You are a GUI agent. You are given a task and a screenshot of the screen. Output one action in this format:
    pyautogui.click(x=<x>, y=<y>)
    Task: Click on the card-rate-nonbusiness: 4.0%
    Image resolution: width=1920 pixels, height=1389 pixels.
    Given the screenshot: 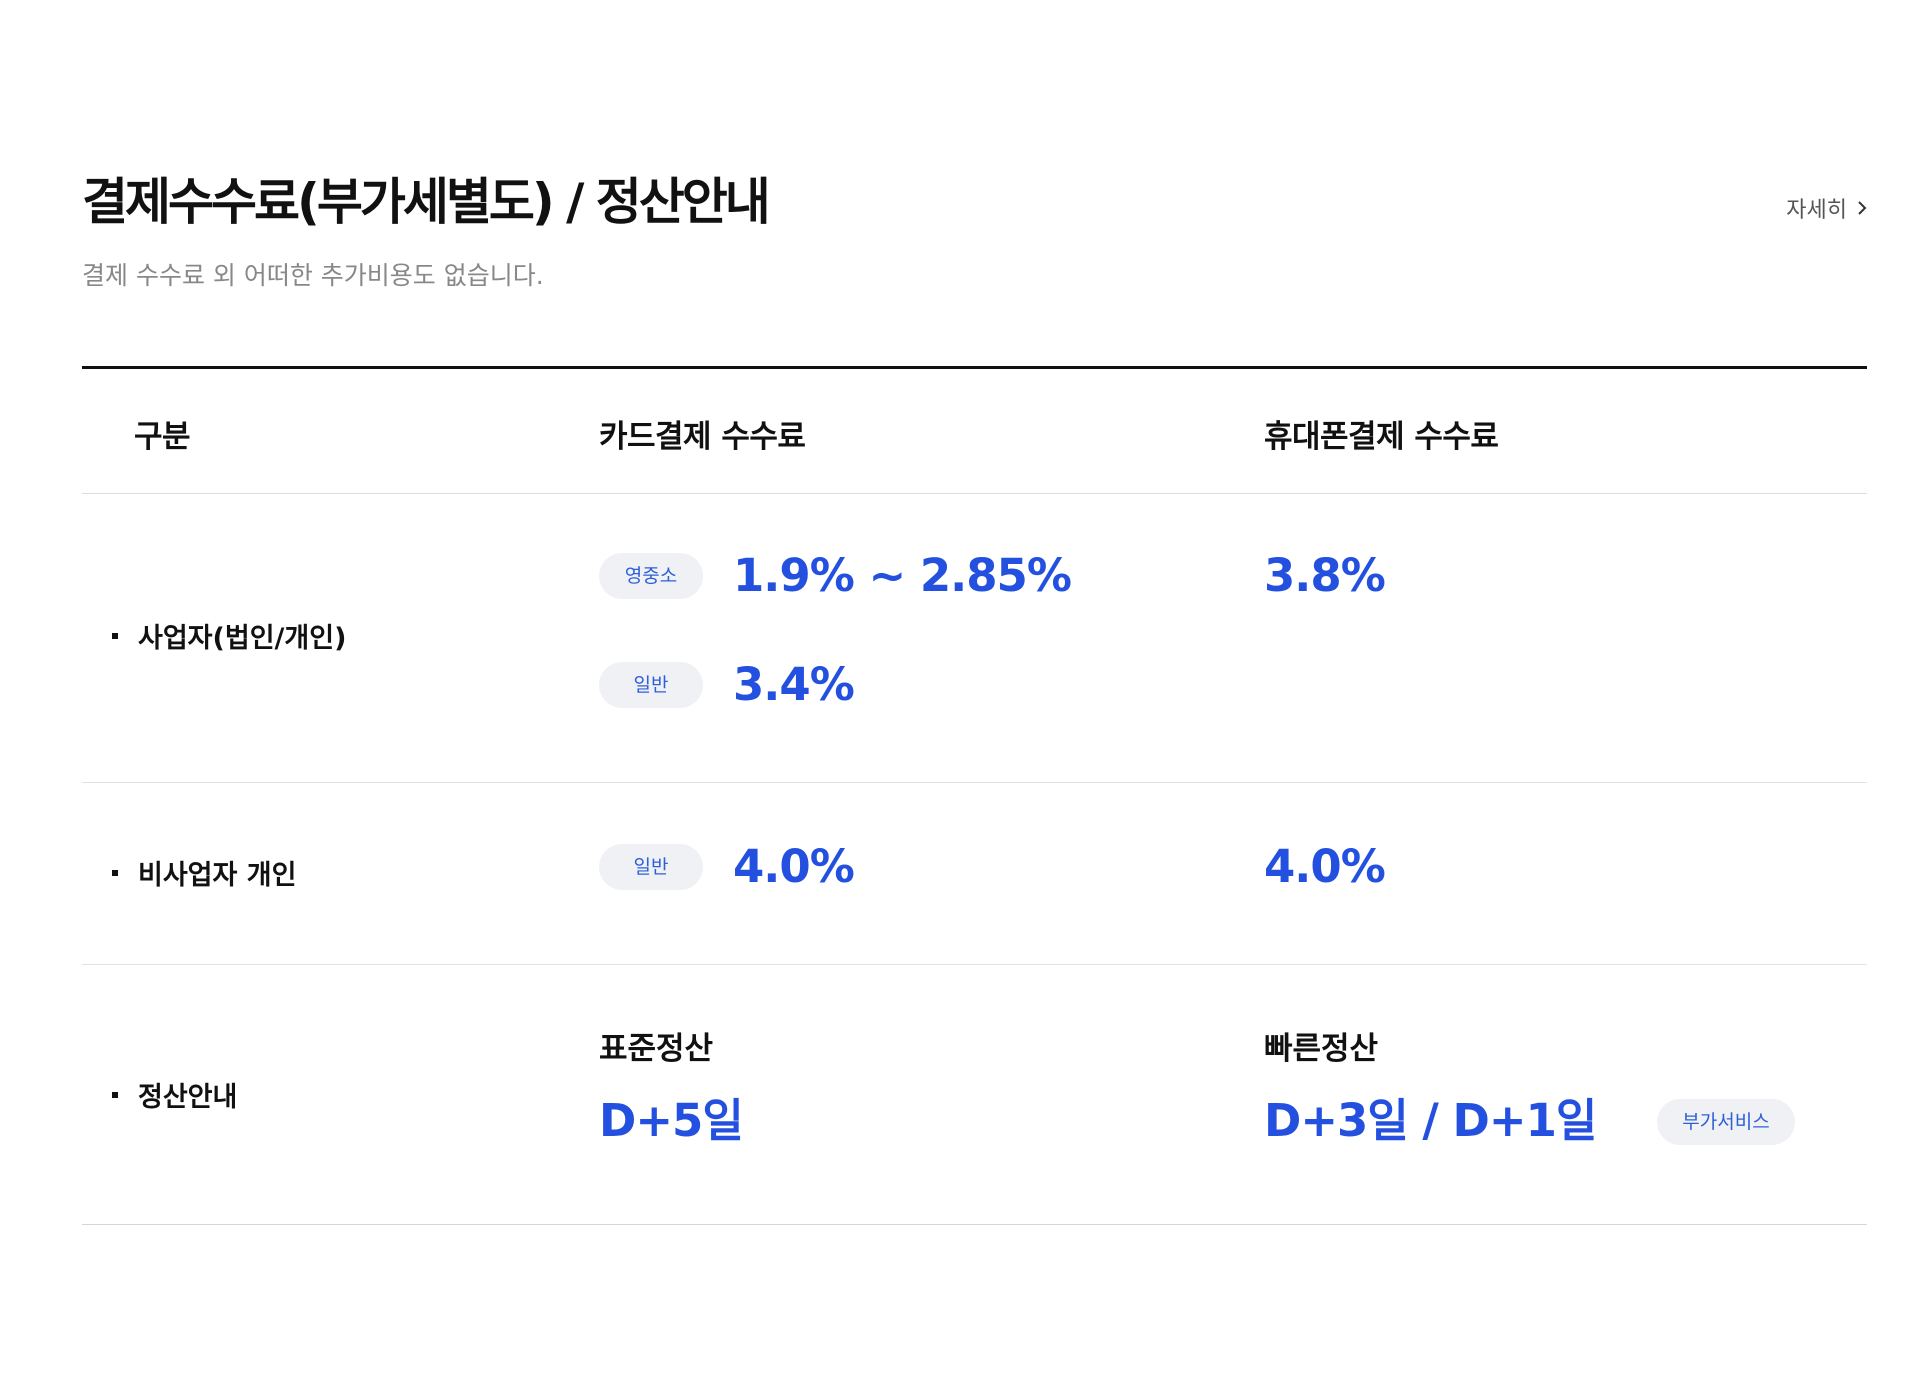 What is the action you would take?
    pyautogui.click(x=794, y=866)
    